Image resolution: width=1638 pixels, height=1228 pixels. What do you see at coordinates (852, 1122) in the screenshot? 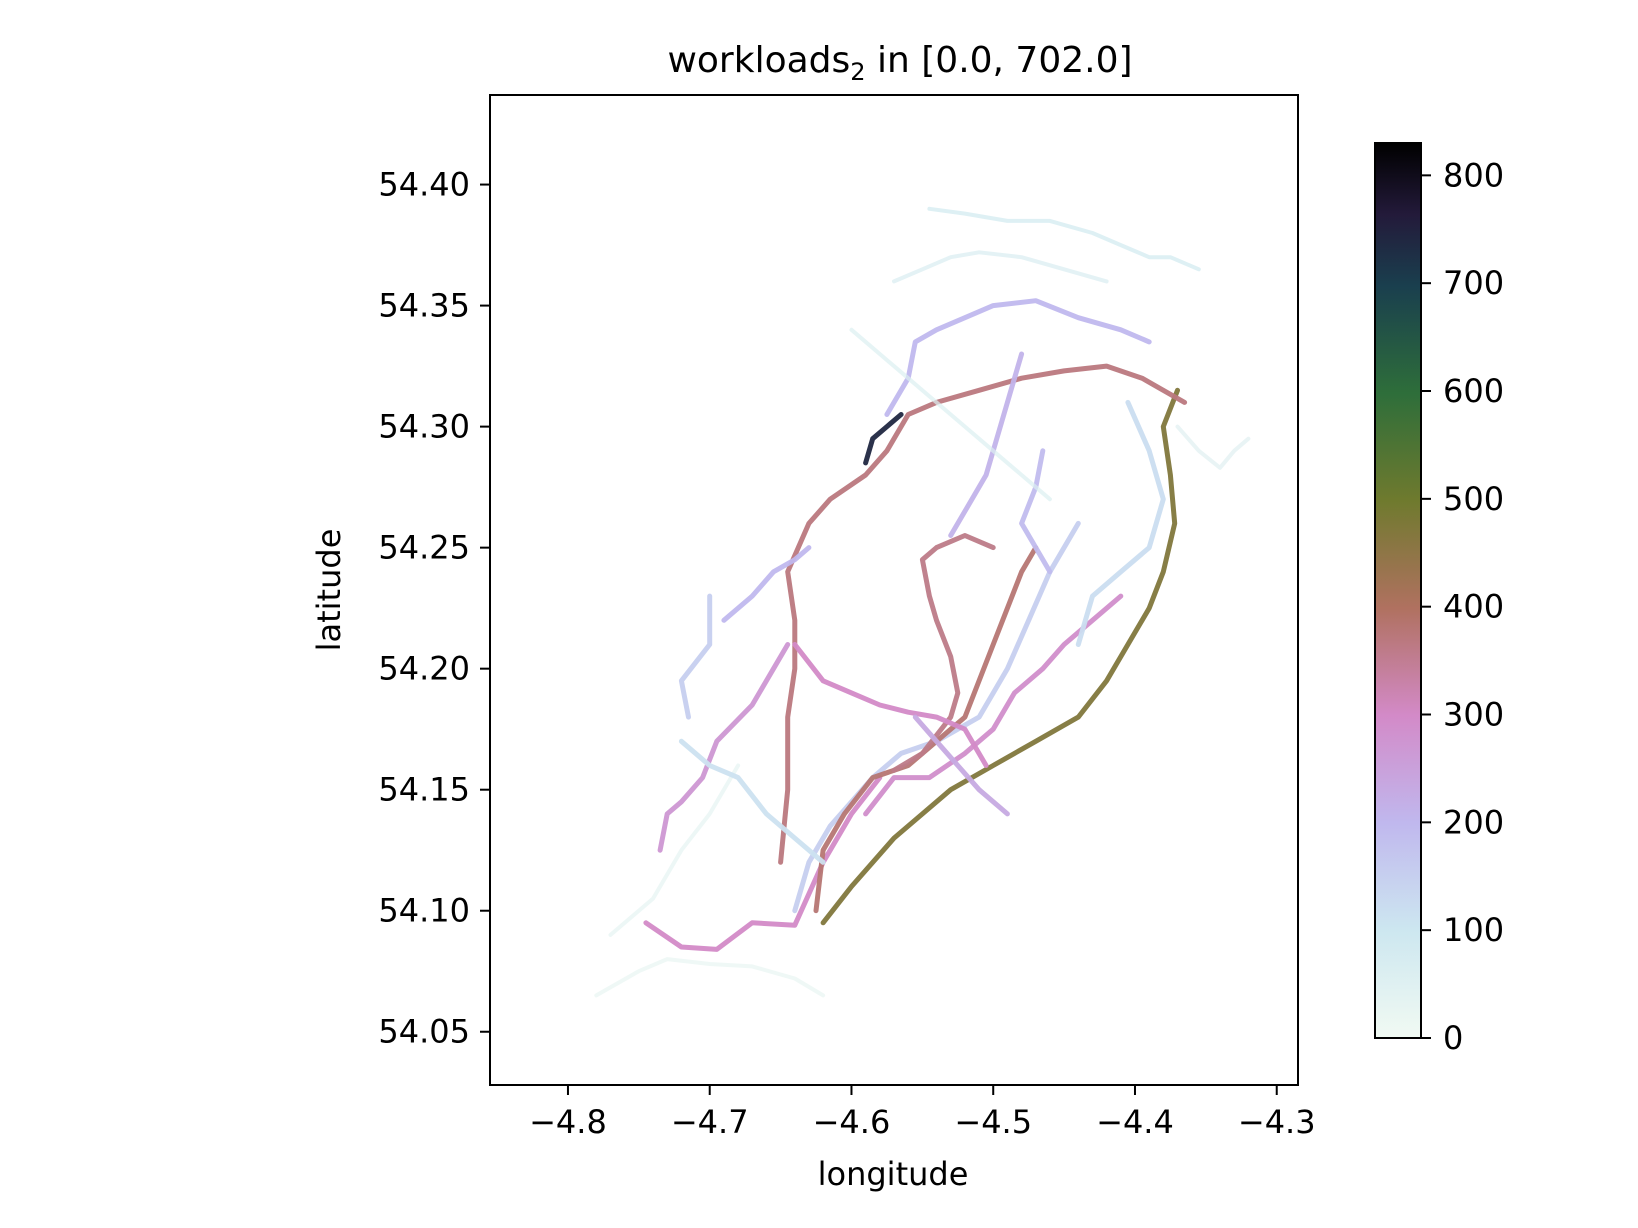
I see `x-tick-label: −4.6` at bounding box center [852, 1122].